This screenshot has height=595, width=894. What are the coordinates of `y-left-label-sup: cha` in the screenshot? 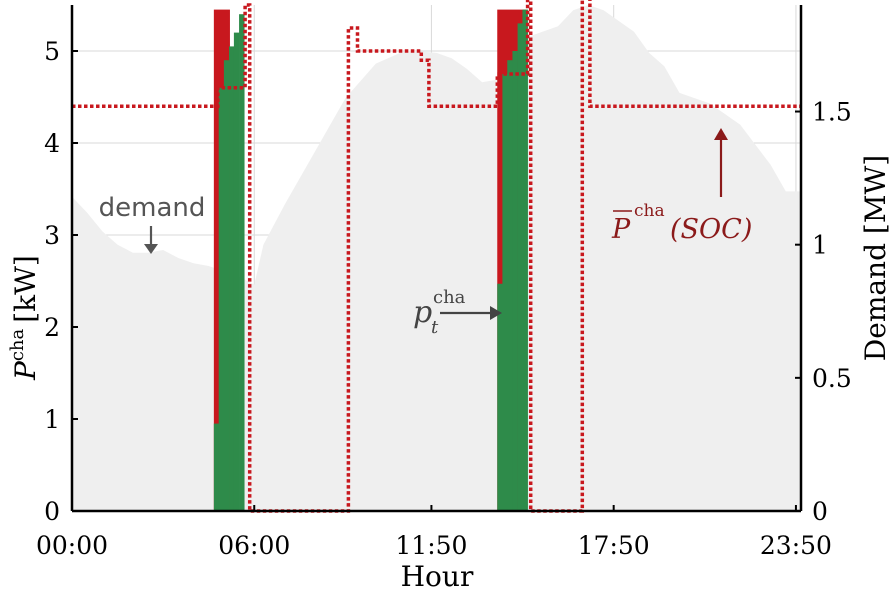 It's located at (17, 344).